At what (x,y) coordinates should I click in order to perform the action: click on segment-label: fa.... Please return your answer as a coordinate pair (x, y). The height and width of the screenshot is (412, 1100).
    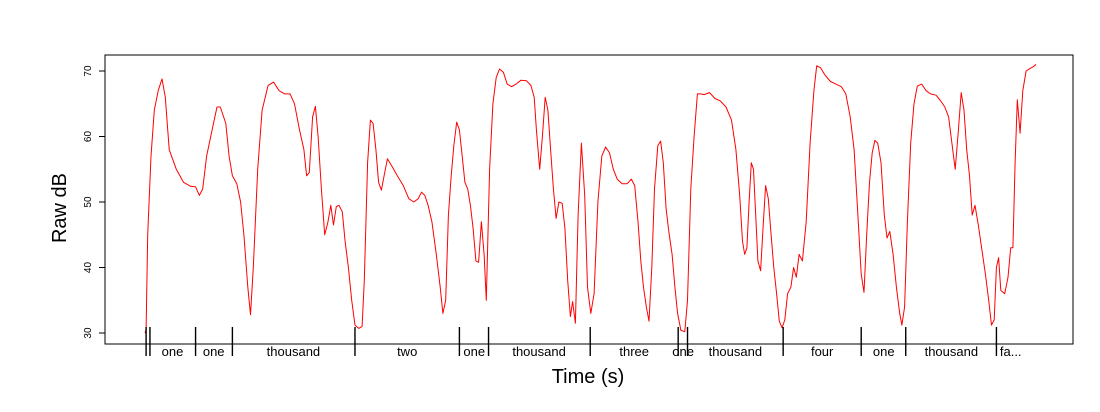
    Looking at the image, I should click on (1011, 351).